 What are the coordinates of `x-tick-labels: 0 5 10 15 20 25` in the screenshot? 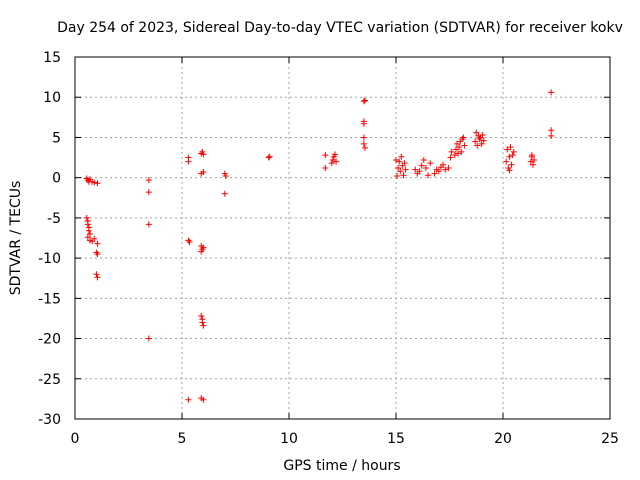 It's located at (345, 439).